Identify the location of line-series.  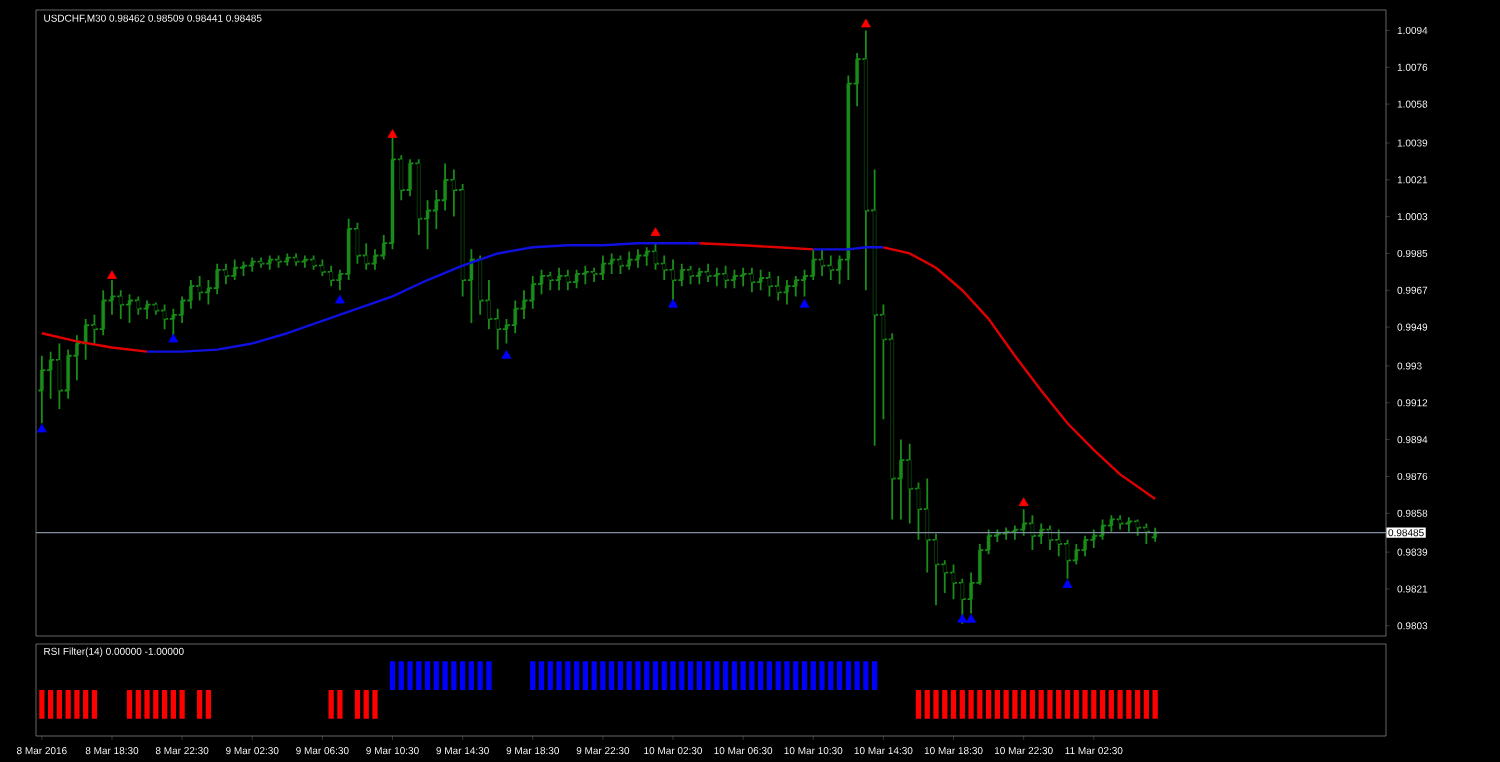
(1019, 373).